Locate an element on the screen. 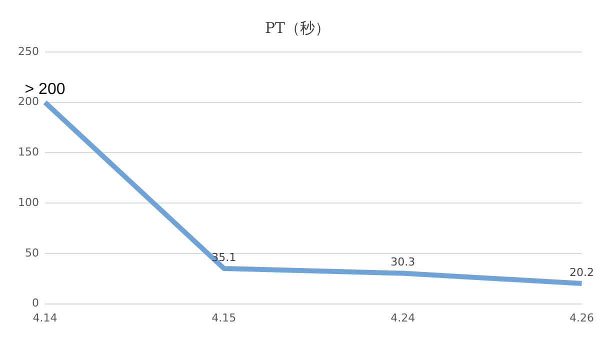  y-tick-label: 250 is located at coordinates (28, 51).